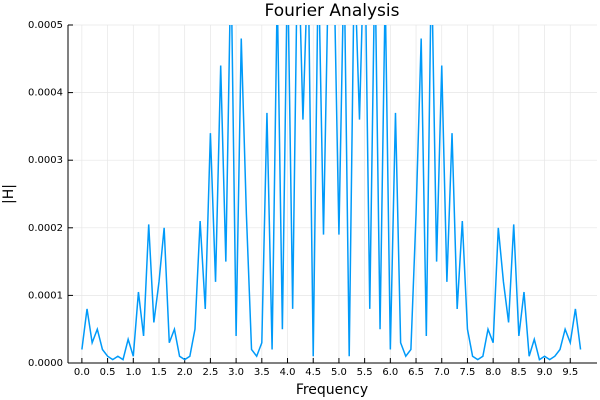  I want to click on x-tick-label: 7.0, so click(442, 372).